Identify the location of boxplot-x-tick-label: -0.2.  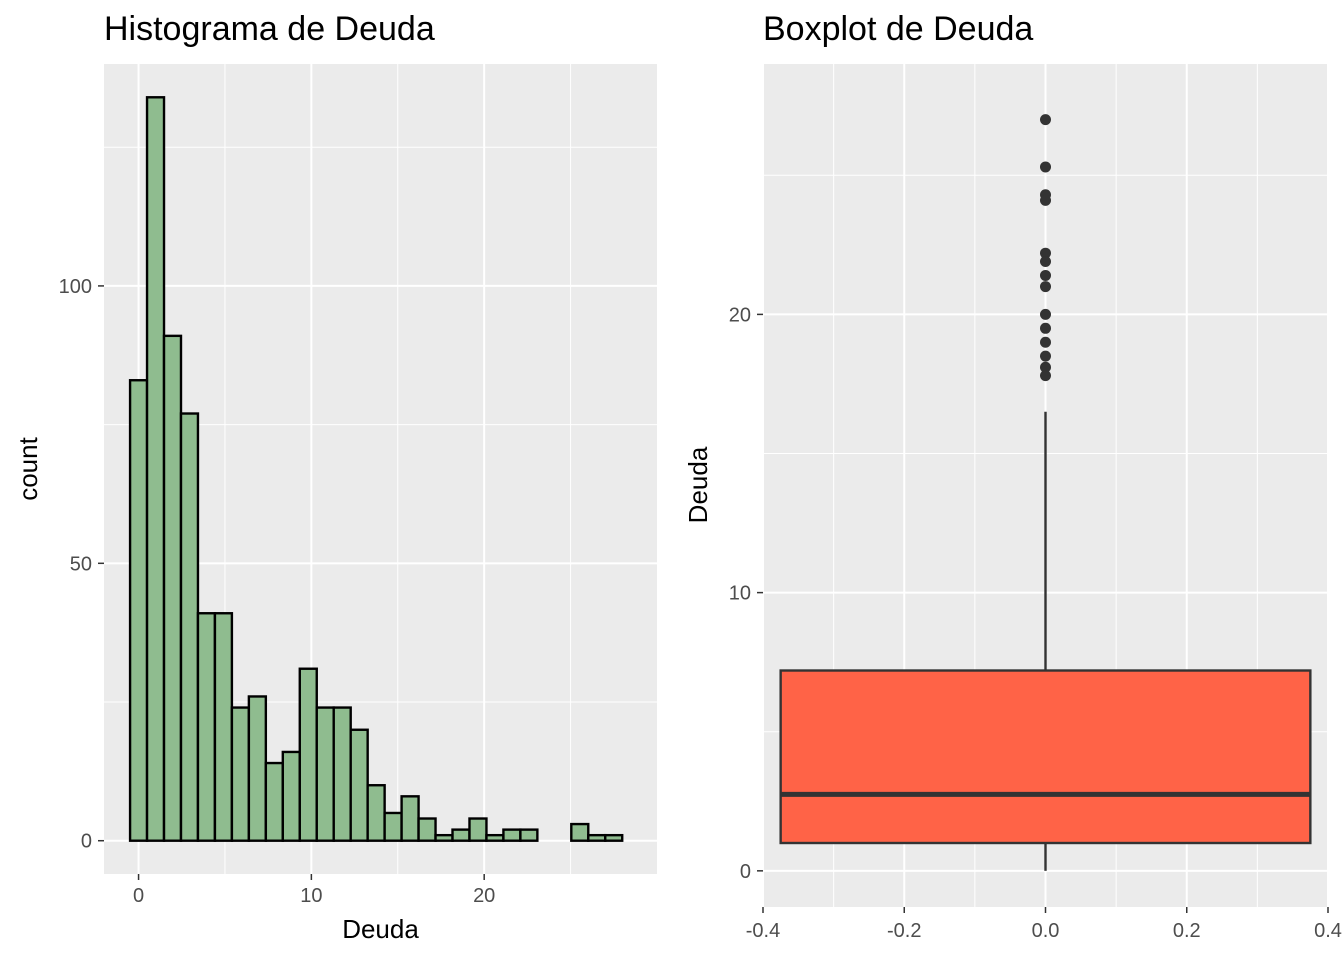
(904, 931).